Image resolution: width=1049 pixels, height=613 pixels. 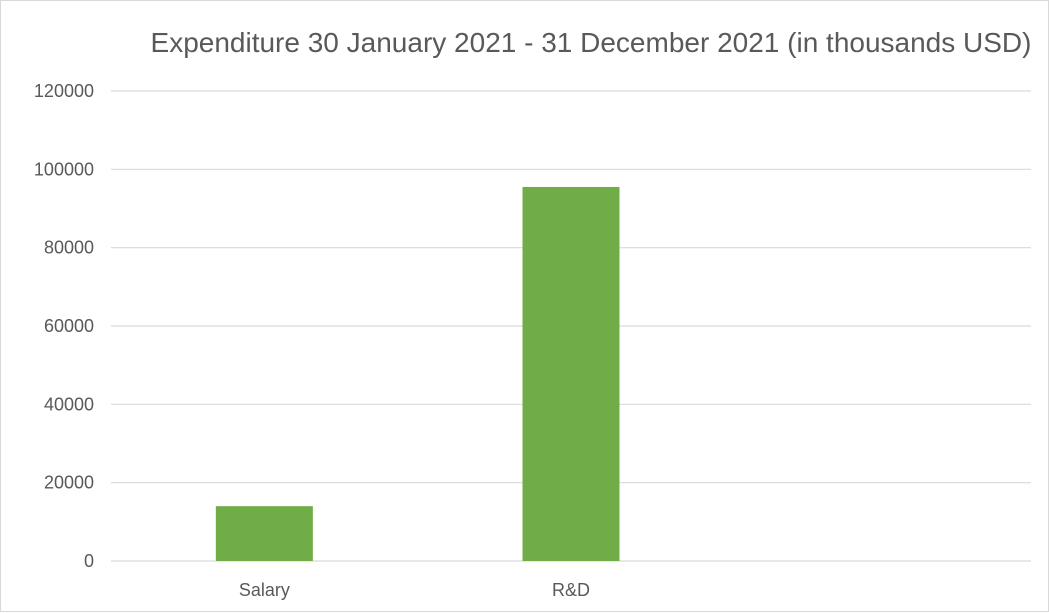 What do you see at coordinates (64, 91) in the screenshot?
I see `y-tick-label: 120000` at bounding box center [64, 91].